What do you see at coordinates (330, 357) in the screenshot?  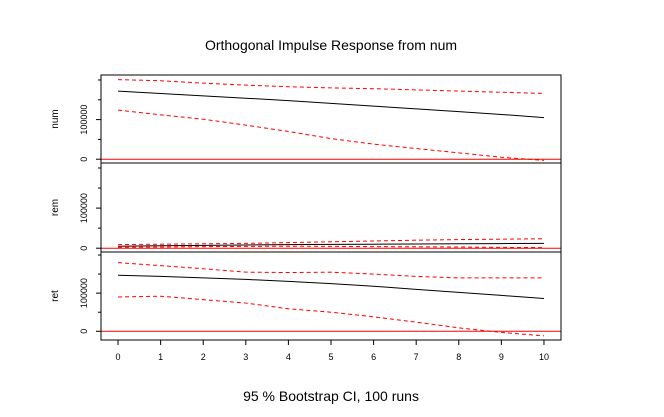 I see `x-tick-label: 5` at bounding box center [330, 357].